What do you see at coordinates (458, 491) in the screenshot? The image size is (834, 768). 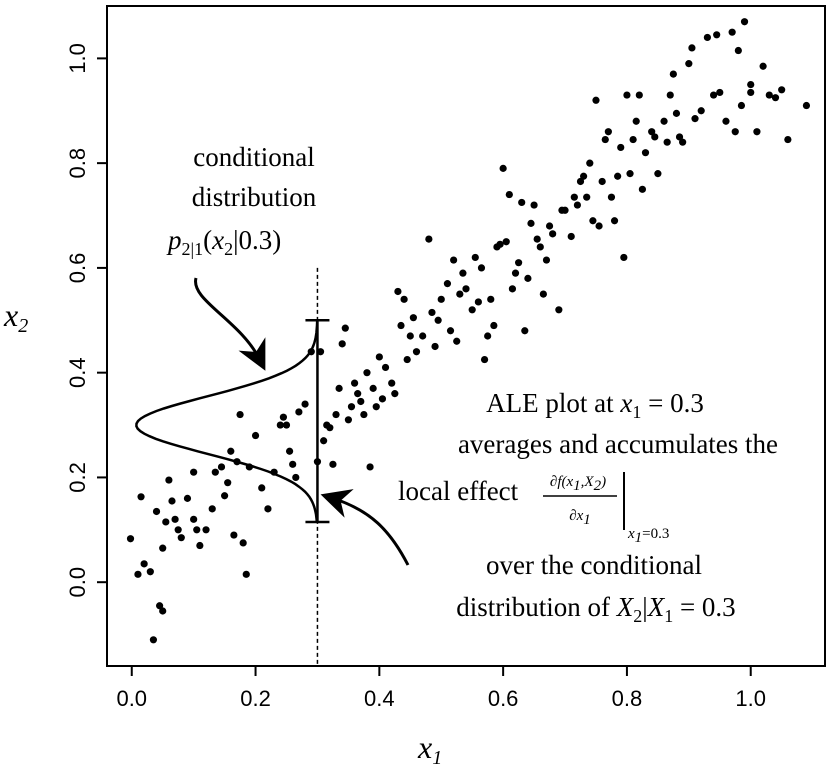 I see `ale-line3: local effect` at bounding box center [458, 491].